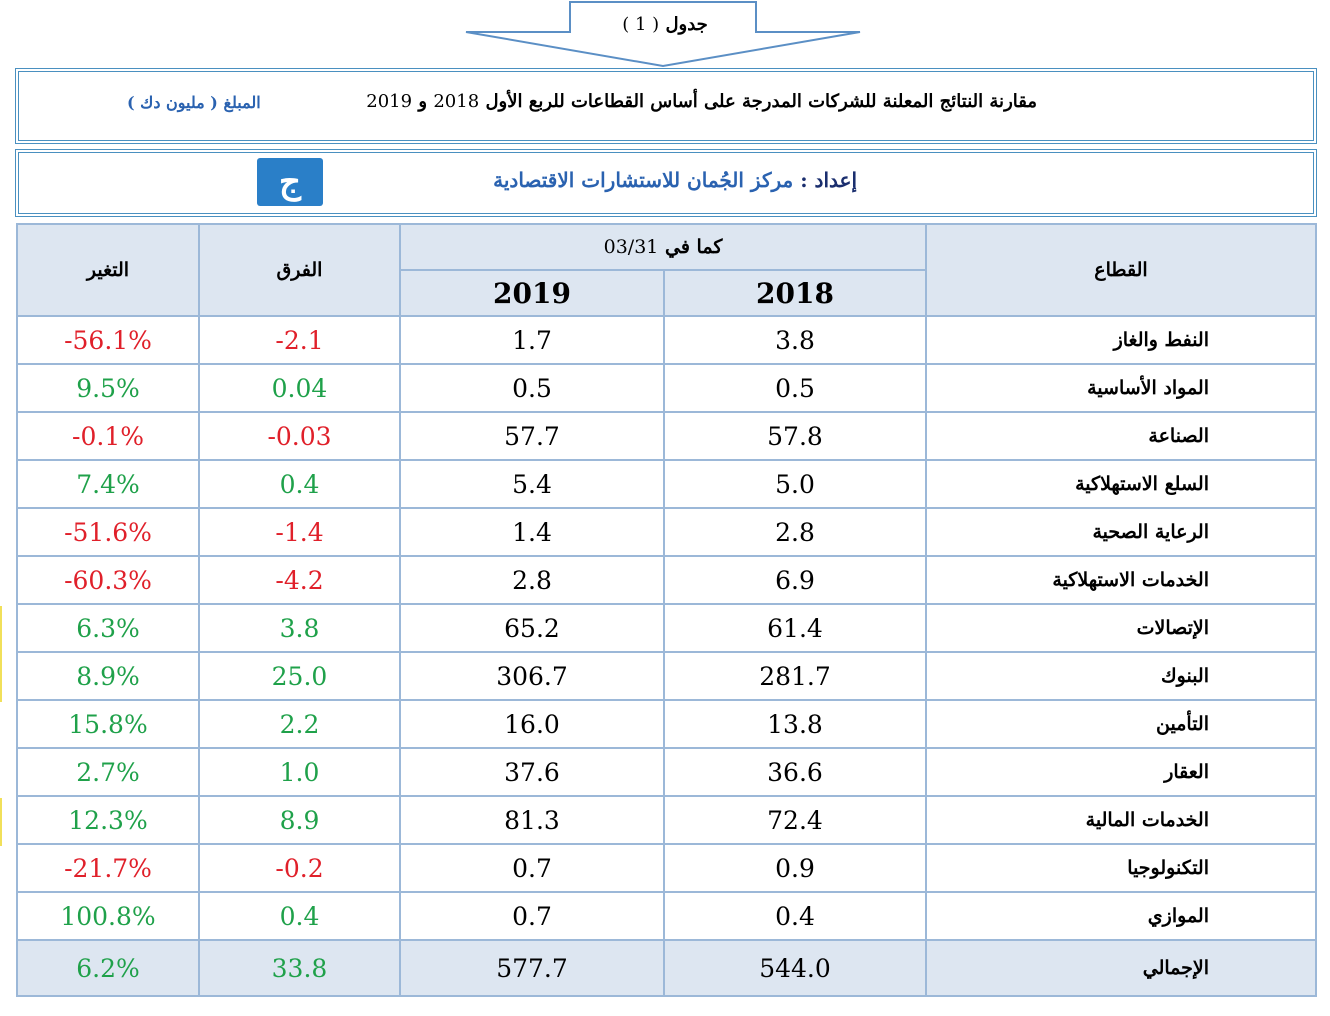  Describe the element at coordinates (299, 436) in the screenshot. I see `diff-cell: -0.03` at that location.